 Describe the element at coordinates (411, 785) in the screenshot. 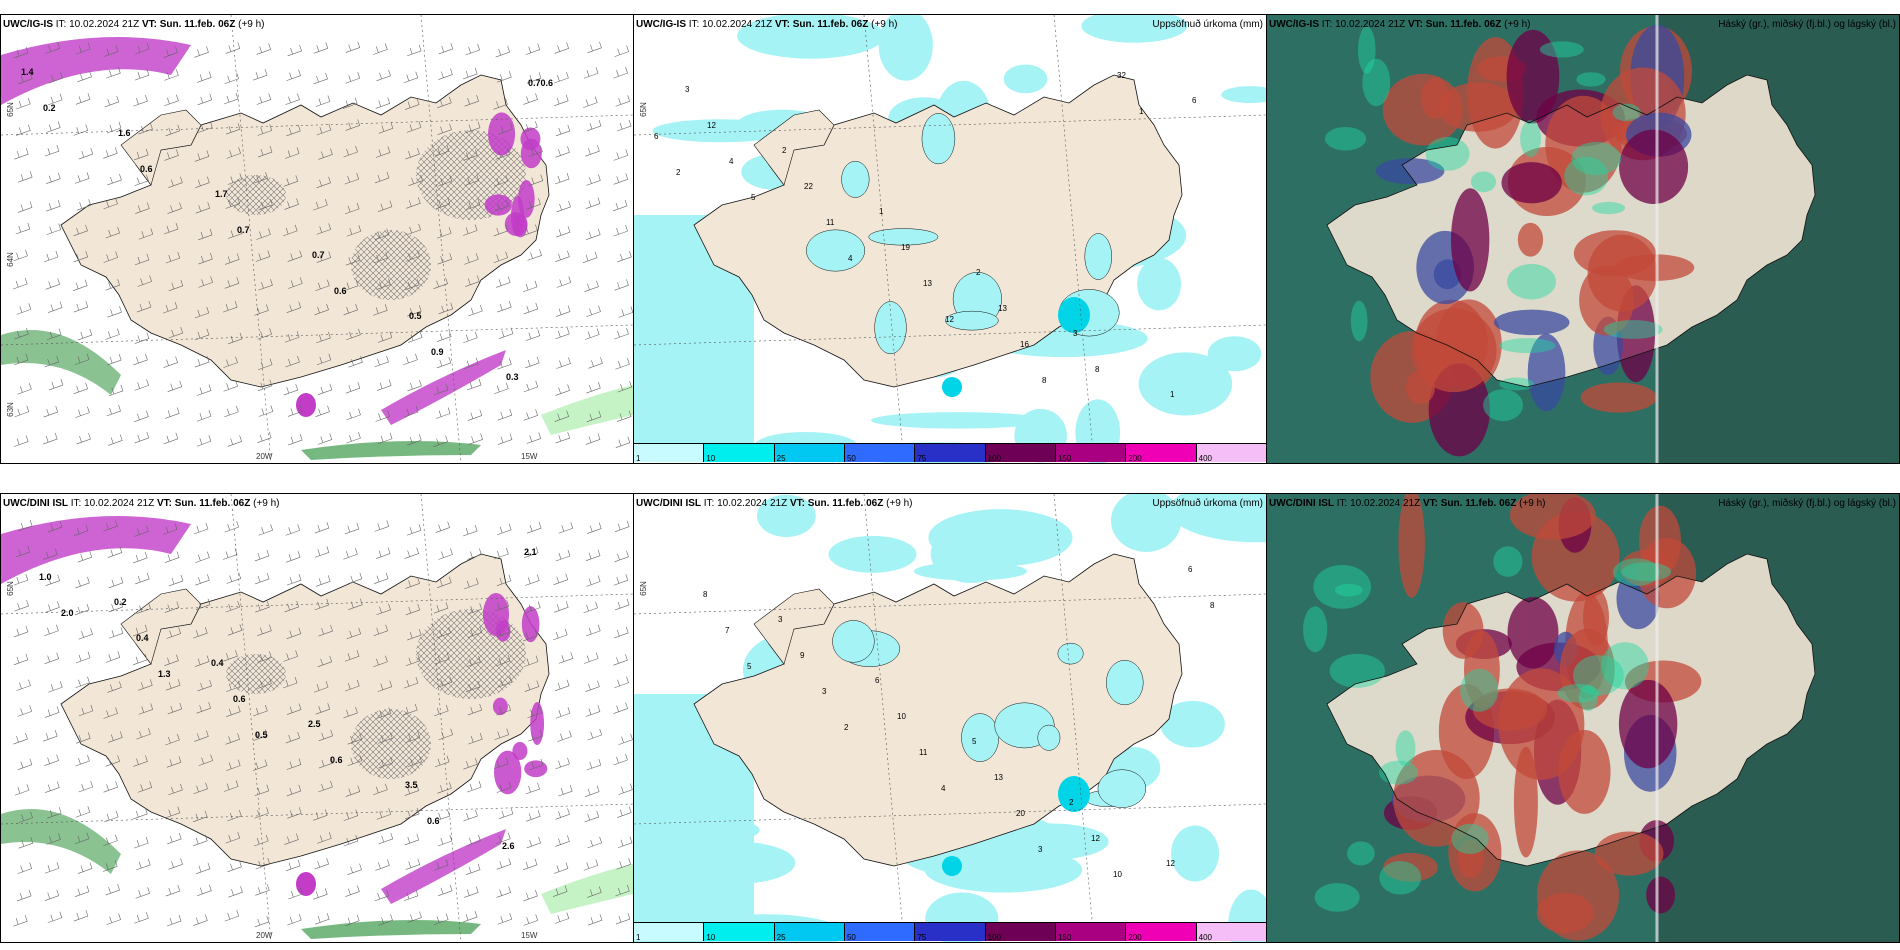

I see `value-label: 3.5` at that location.